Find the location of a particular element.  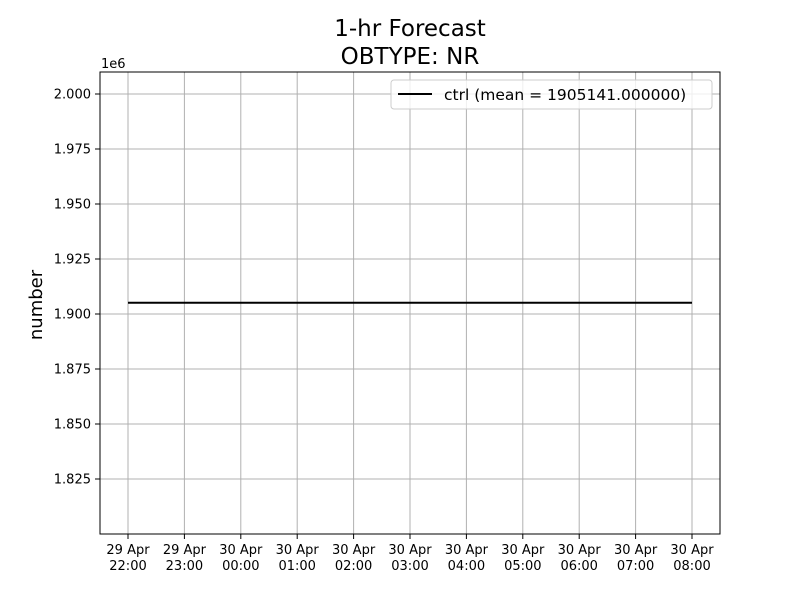

x-tick-label: 30 Apr 00:00 is located at coordinates (241, 558).